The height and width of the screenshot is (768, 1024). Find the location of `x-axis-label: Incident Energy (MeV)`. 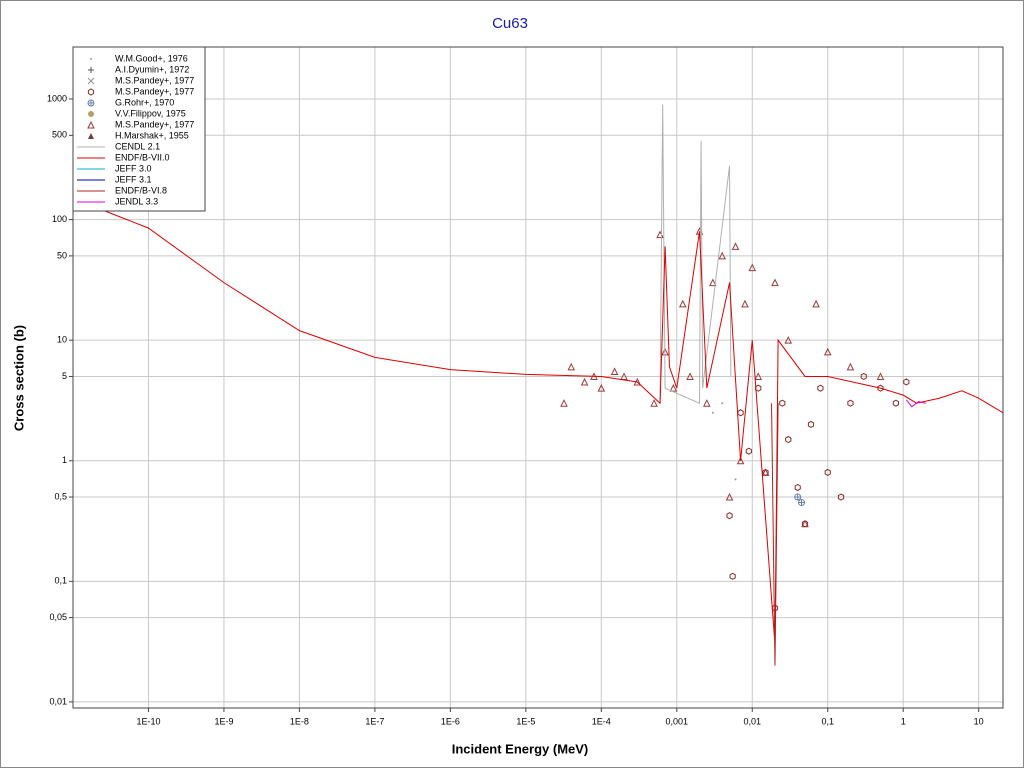

x-axis-label: Incident Energy (MeV) is located at coordinates (520, 748).